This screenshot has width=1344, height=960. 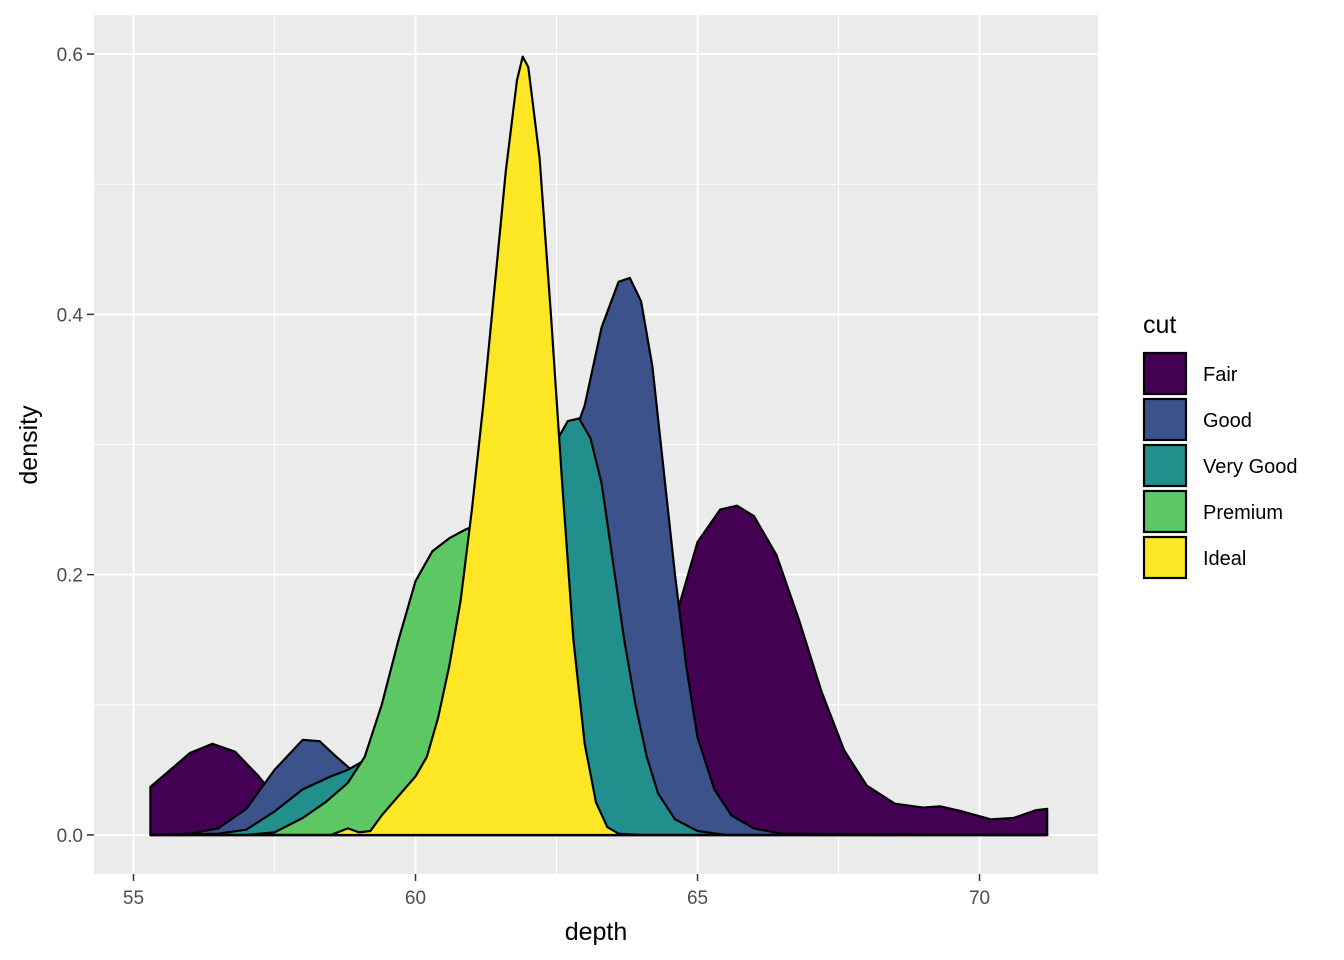 What do you see at coordinates (979, 898) in the screenshot?
I see `x-tick-label: 70` at bounding box center [979, 898].